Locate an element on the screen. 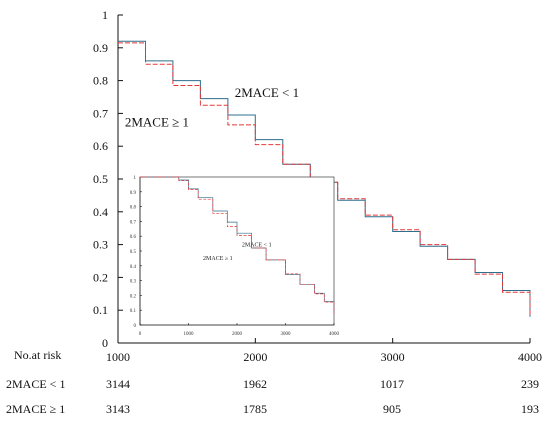 Image resolution: width=550 pixels, height=422 pixels. risk-value: 3143 is located at coordinates (118, 409).